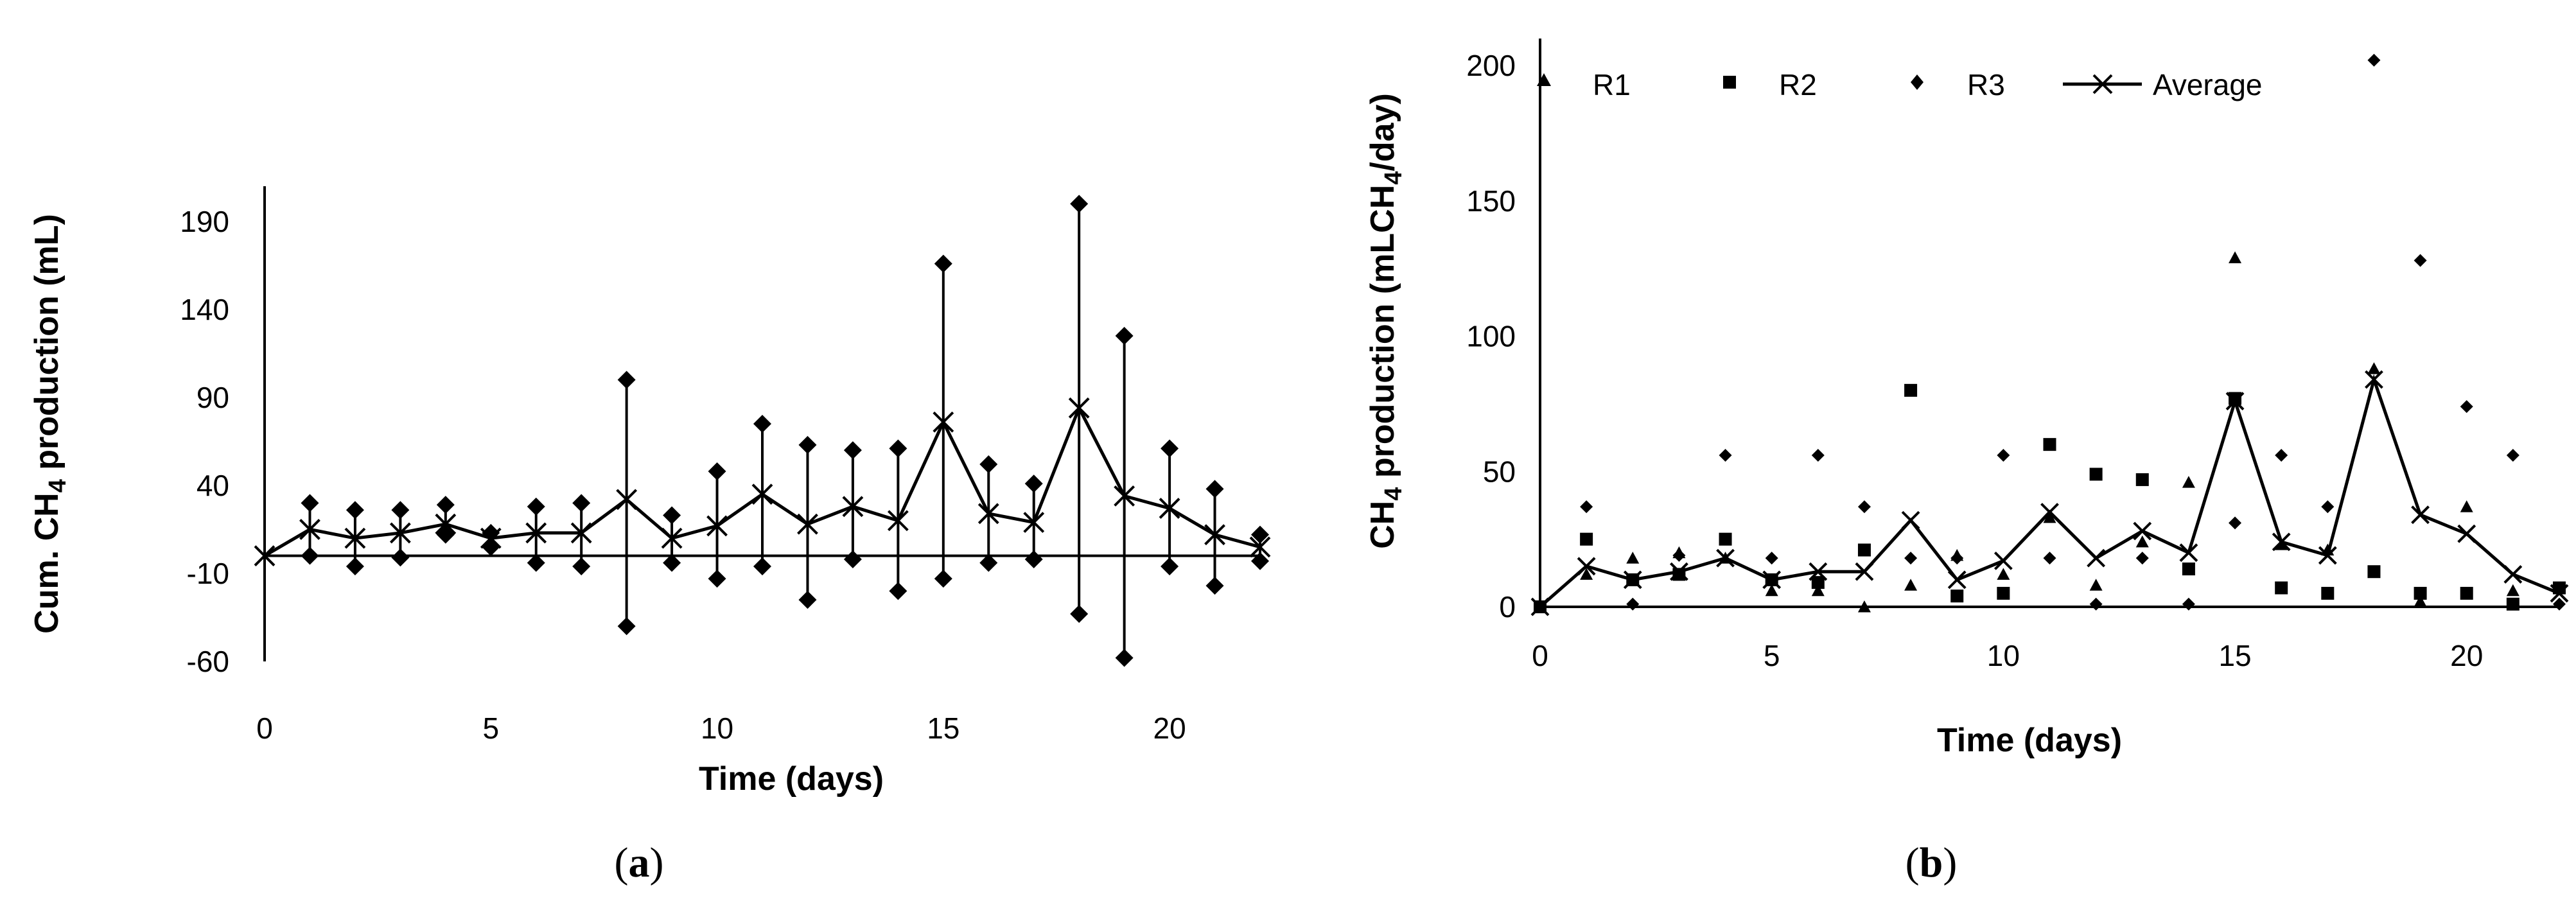 The height and width of the screenshot is (908, 2576). I want to click on chart-b-legend: R1 R2 R3 Average, so click(1900, 84).